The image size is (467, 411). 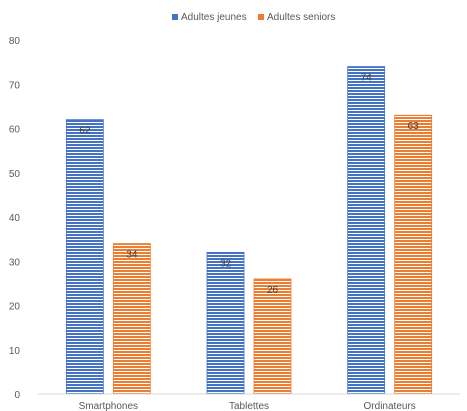 What do you see at coordinates (225, 323) in the screenshot?
I see `bar-adultes-jeunes-tablettes` at bounding box center [225, 323].